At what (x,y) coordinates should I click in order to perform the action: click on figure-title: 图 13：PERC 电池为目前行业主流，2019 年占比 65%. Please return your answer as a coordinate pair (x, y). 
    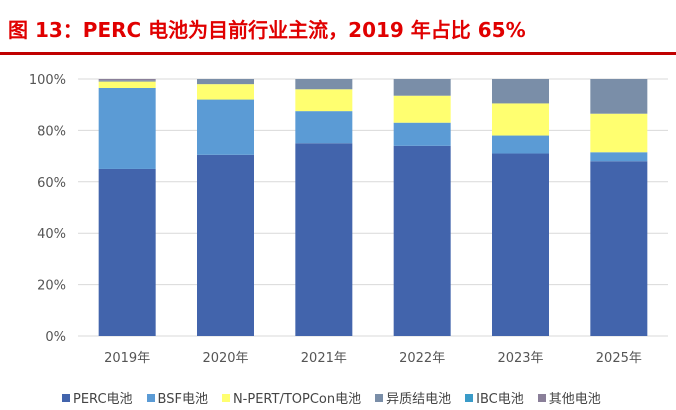
    Looking at the image, I should click on (267, 30).